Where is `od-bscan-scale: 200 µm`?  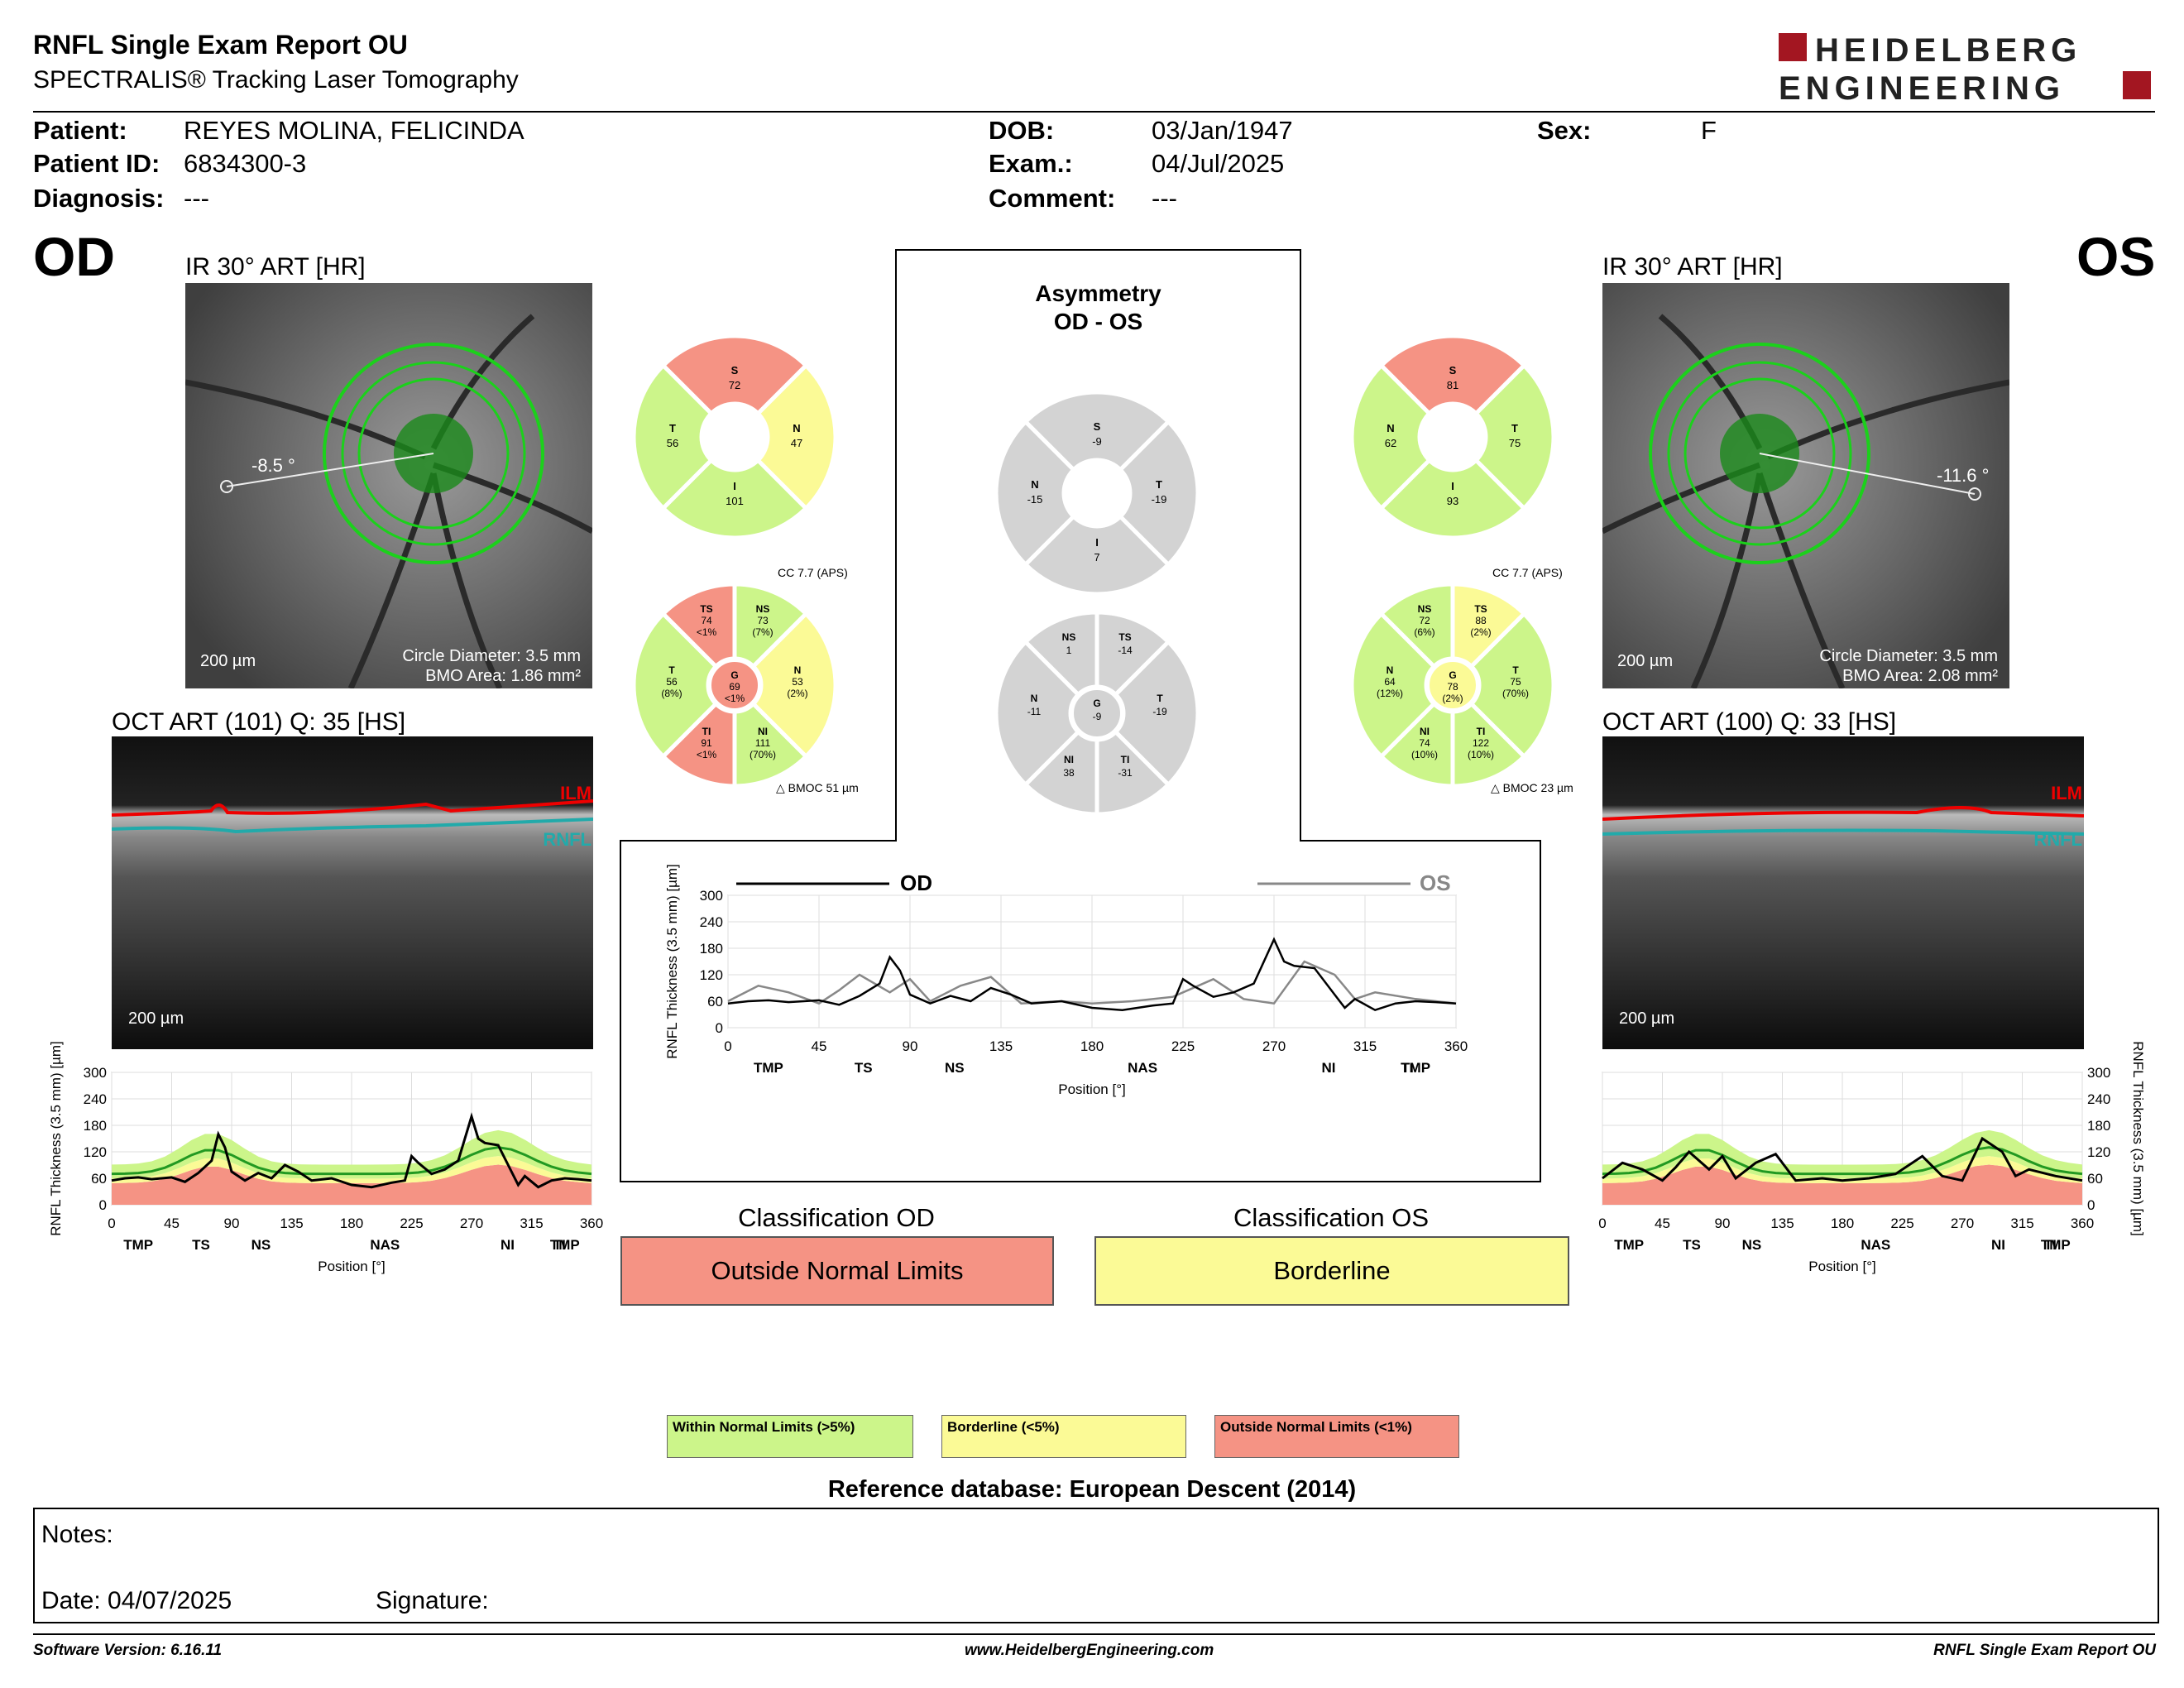 od-bscan-scale: 200 µm is located at coordinates (156, 1018).